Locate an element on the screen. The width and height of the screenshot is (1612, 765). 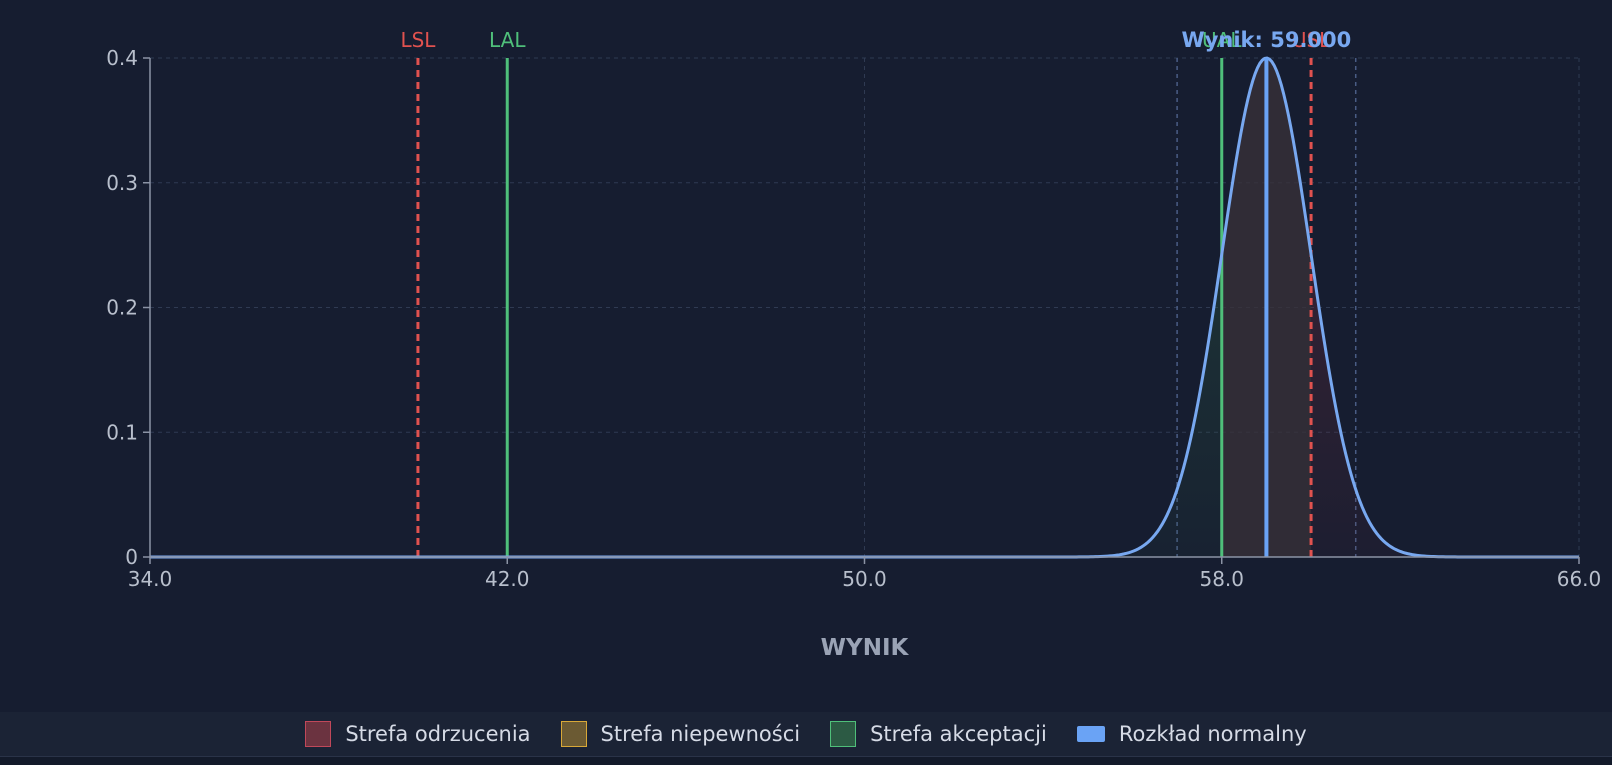
legend-item-normal-distribution: Rozkład normalny is located at coordinates (1191, 734).